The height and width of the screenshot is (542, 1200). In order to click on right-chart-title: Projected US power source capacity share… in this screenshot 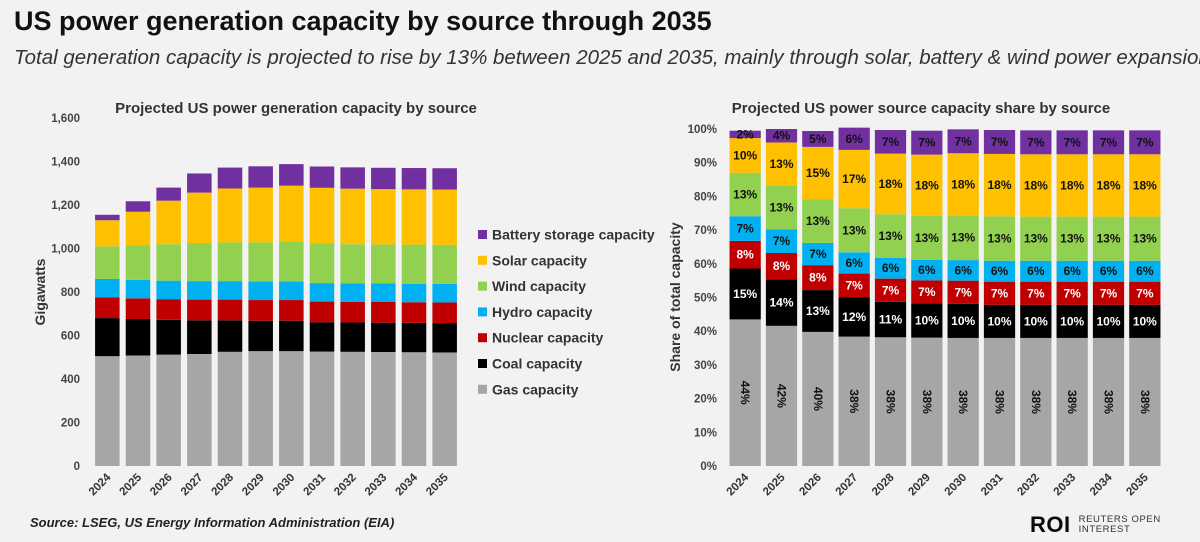, I will do `click(921, 108)`.